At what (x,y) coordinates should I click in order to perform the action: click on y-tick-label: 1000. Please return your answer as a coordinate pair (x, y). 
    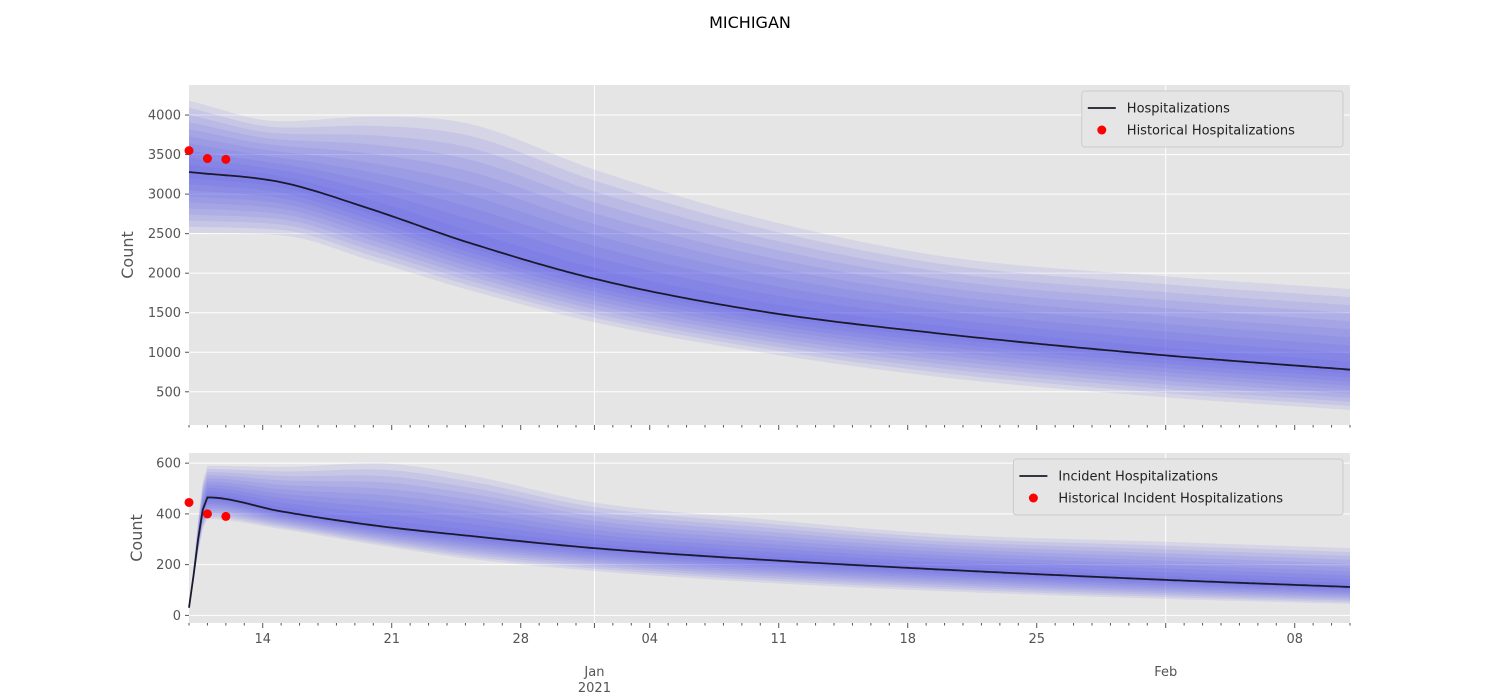
    Looking at the image, I should click on (164, 353).